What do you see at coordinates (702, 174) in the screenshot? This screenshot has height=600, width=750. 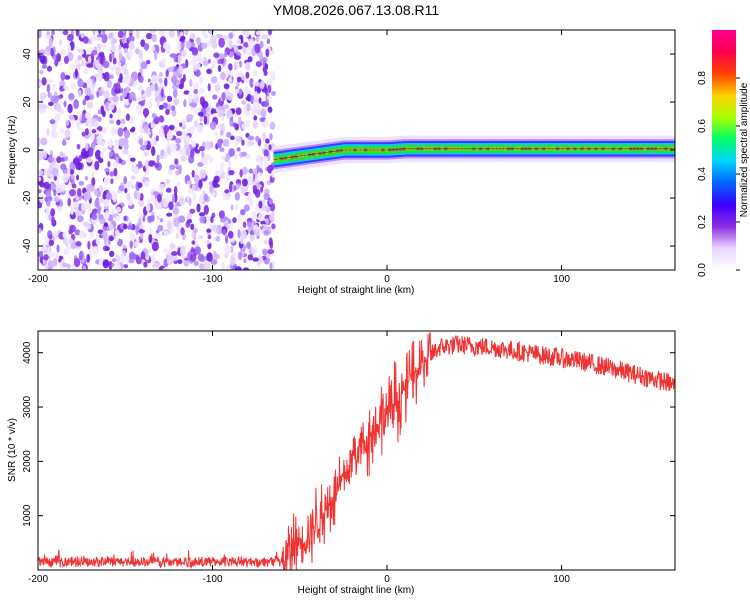 I see `colorbar-tick-label: 0.4` at bounding box center [702, 174].